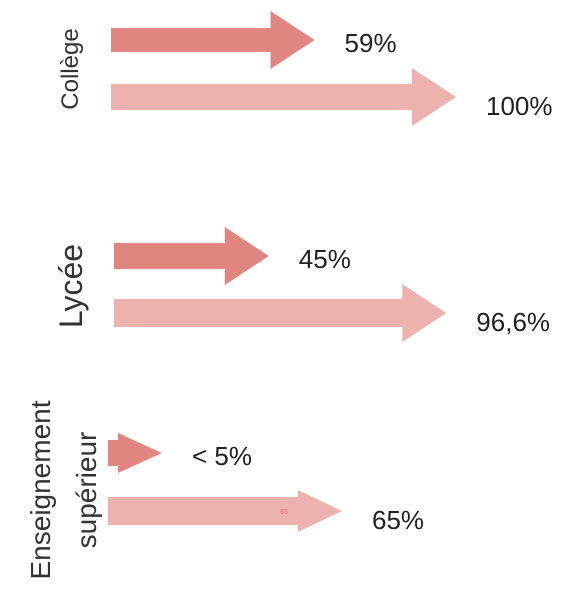  What do you see at coordinates (284, 512) in the screenshot?
I see `arrow-inner-label: 65` at bounding box center [284, 512].